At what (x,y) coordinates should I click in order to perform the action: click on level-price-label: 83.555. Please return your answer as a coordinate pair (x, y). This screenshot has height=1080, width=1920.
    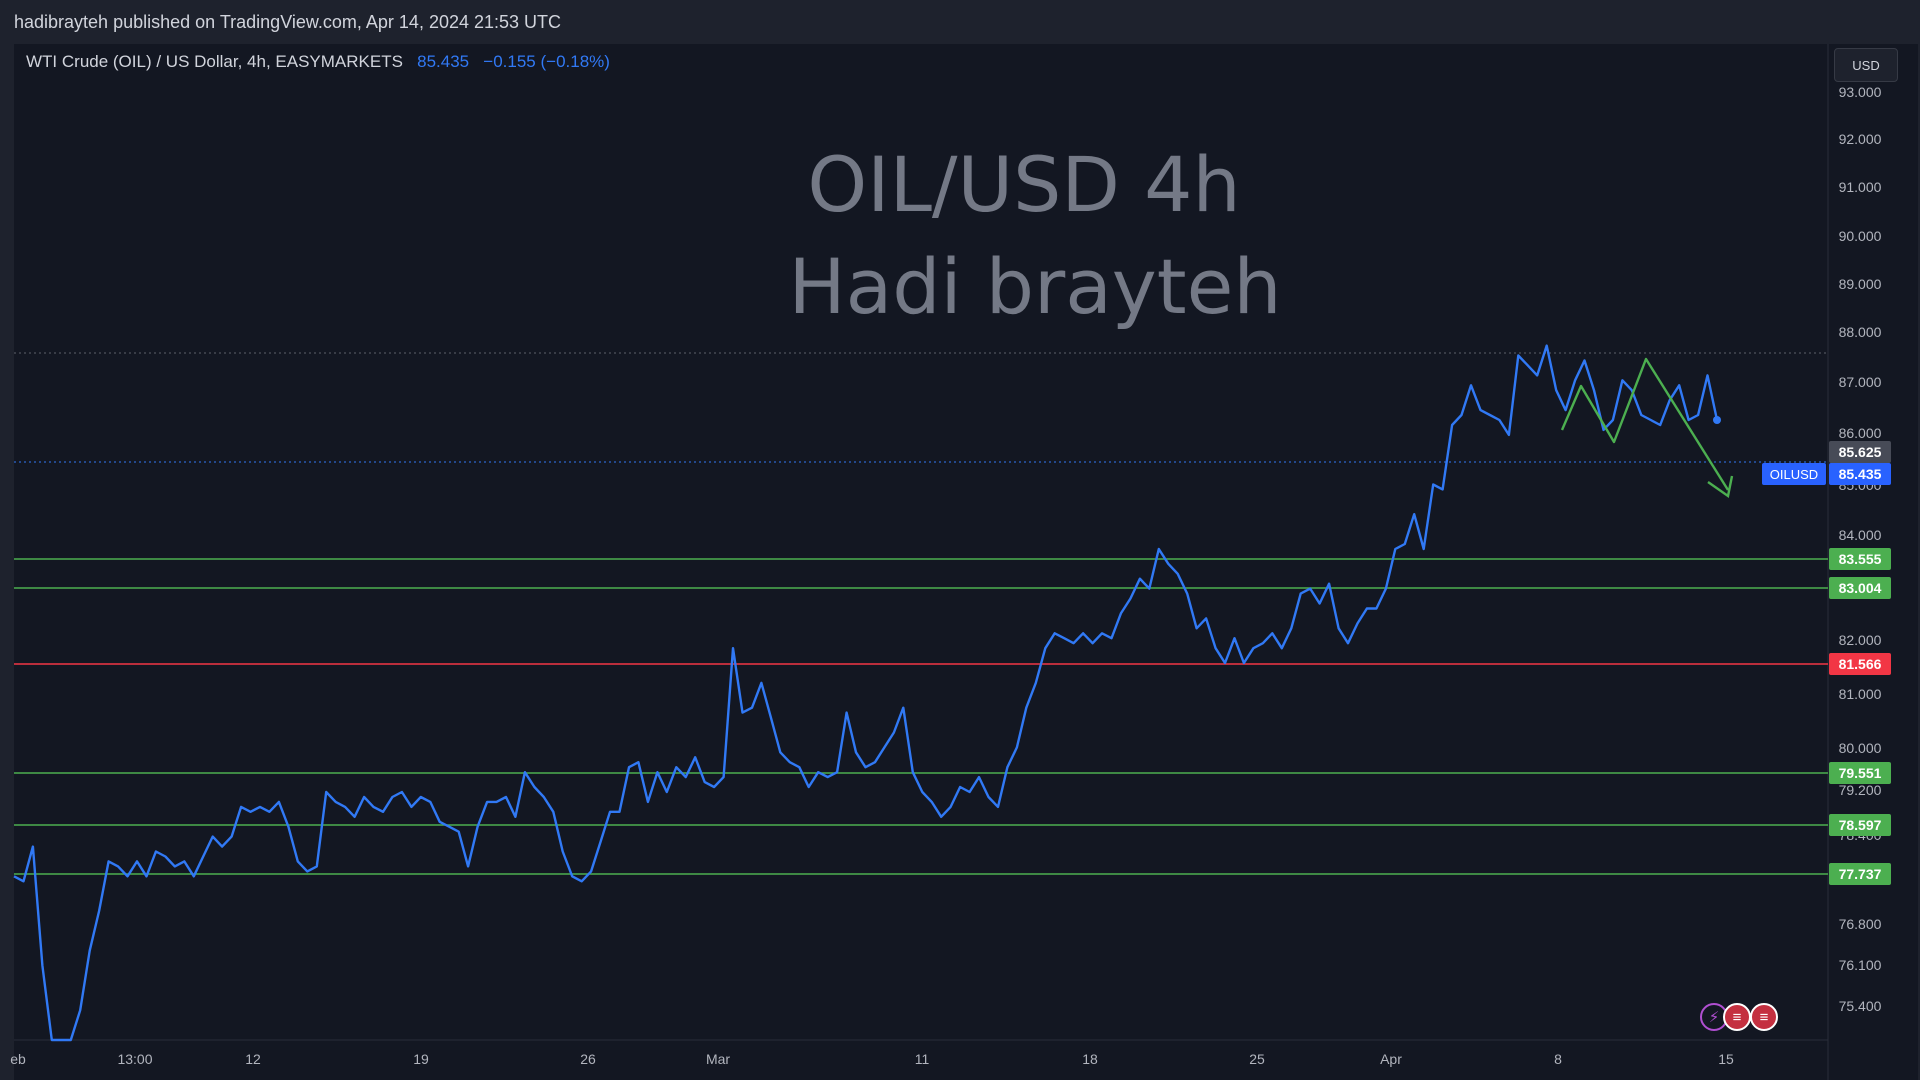
    Looking at the image, I should click on (1860, 559).